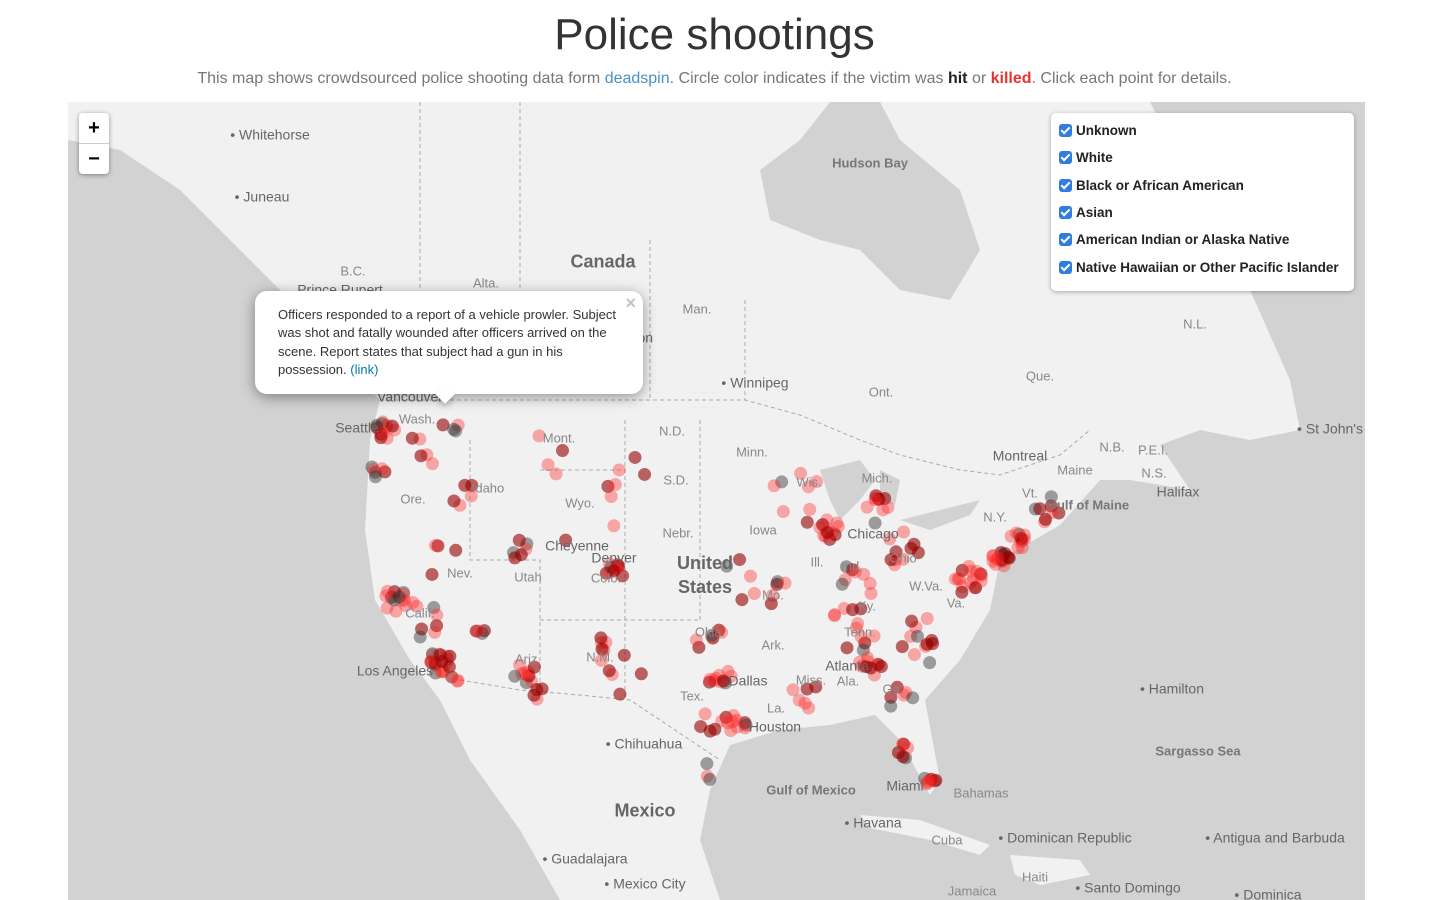  I want to click on zoom-in: +, so click(94, 128).